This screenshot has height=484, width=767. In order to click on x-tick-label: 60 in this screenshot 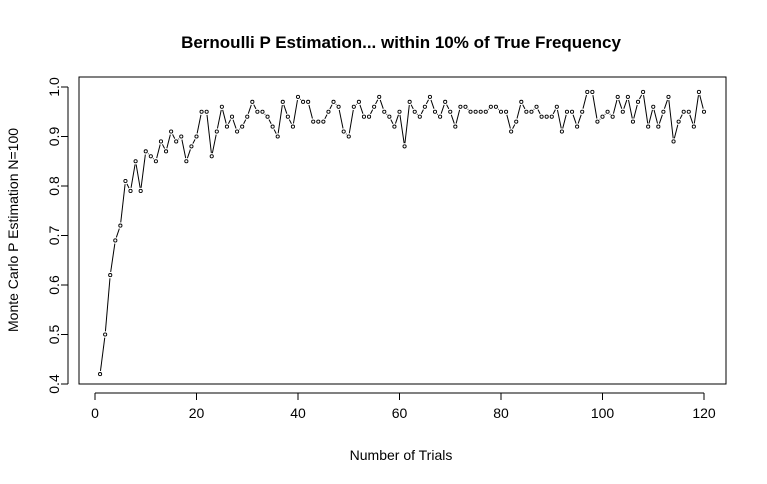, I will do `click(400, 413)`.